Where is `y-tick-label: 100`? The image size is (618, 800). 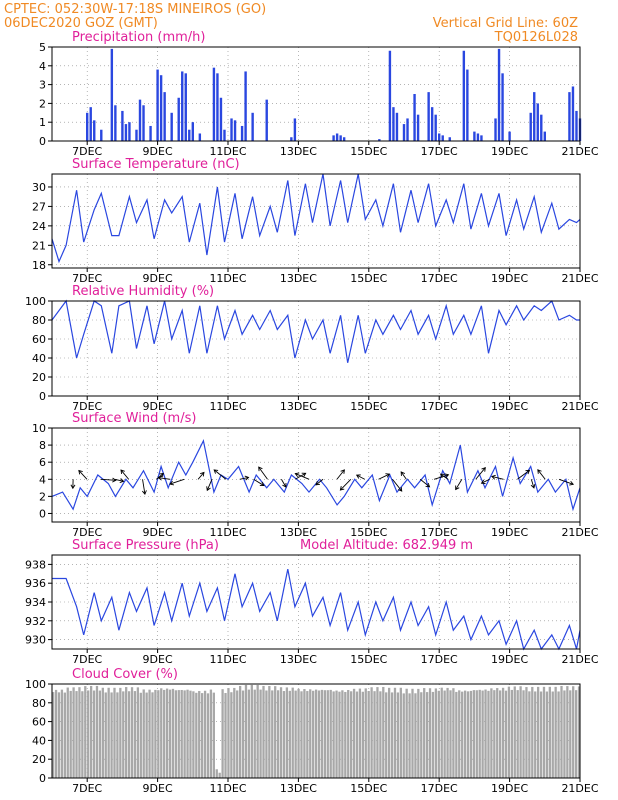 y-tick-label: 100 is located at coordinates (35, 301).